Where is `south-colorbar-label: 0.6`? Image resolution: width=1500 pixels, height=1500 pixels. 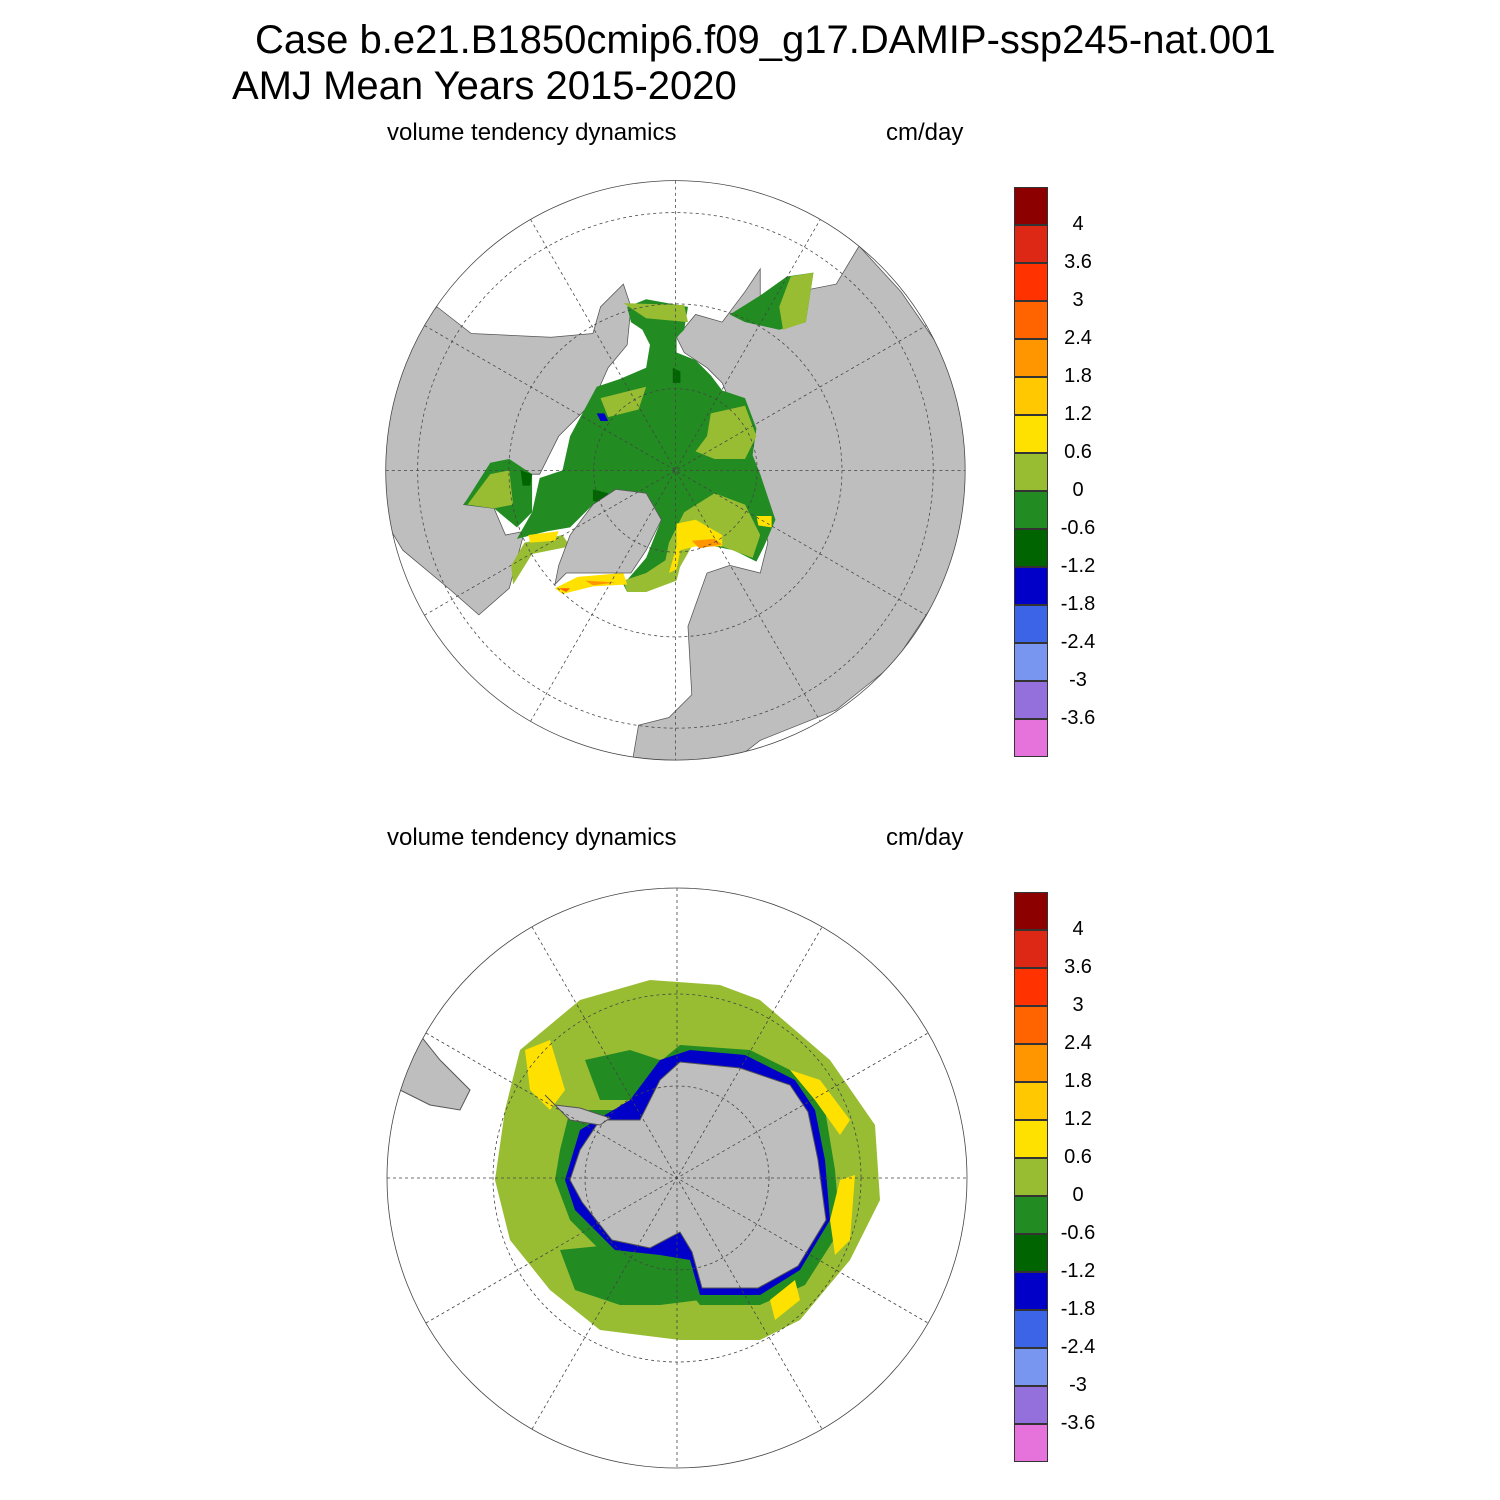 south-colorbar-label: 0.6 is located at coordinates (1078, 1157).